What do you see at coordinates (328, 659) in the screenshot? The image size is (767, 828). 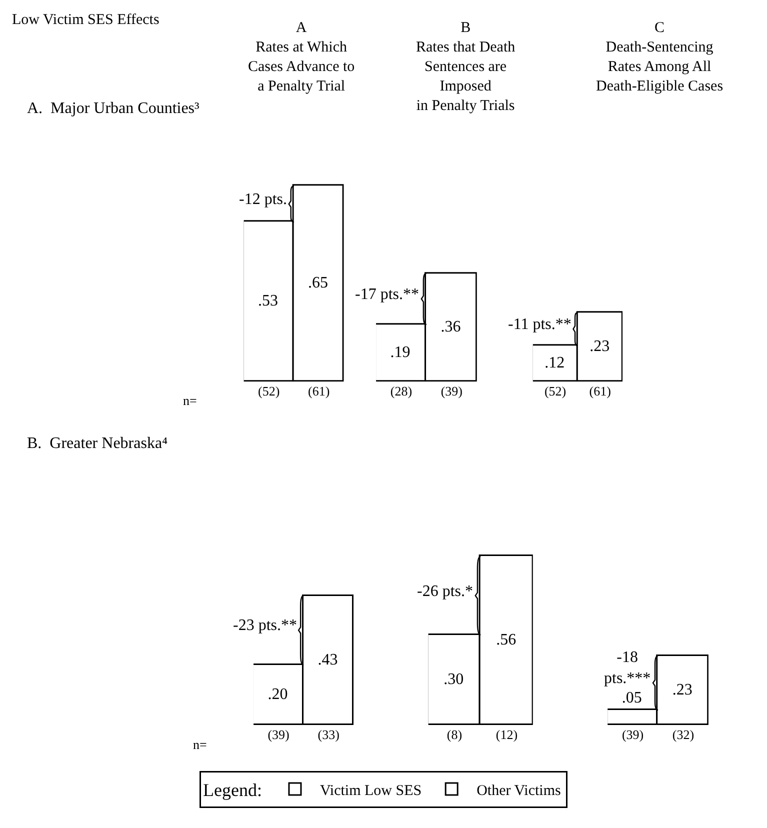 I see `data-label: .43` at bounding box center [328, 659].